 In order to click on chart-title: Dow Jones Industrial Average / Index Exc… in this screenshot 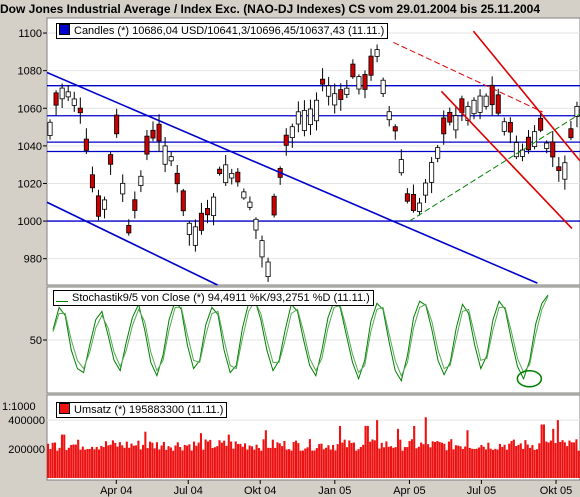, I will do `click(270, 9)`.